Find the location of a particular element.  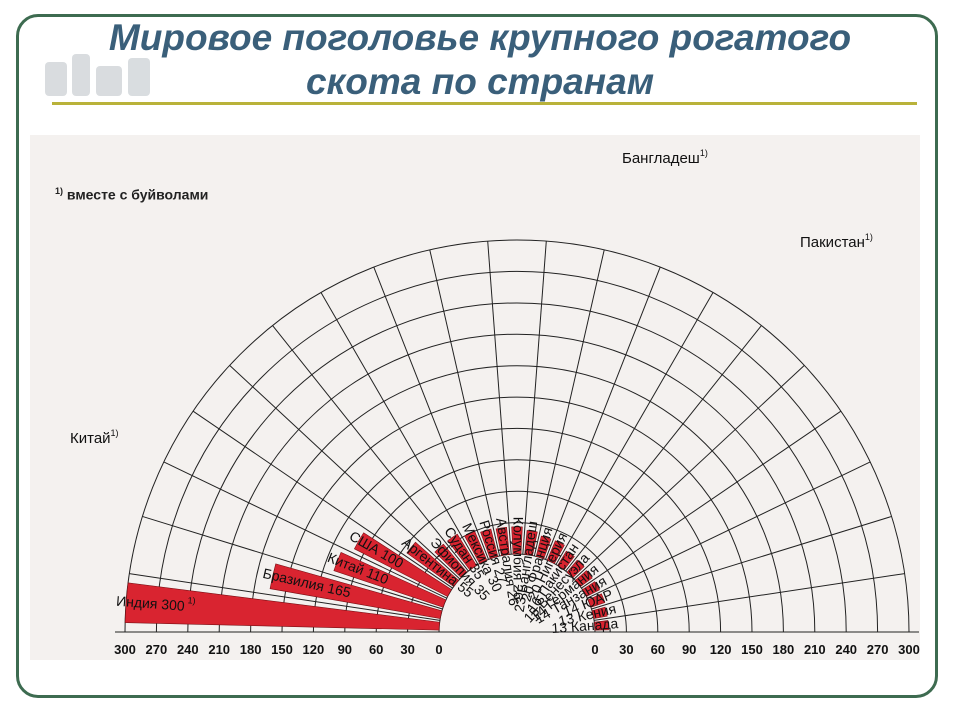

tick-label-right: 210 is located at coordinates (815, 649).